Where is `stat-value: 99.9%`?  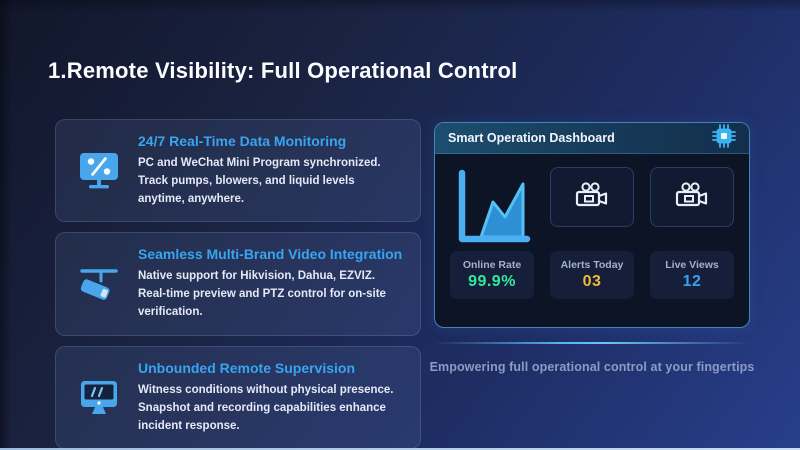
stat-value: 99.9% is located at coordinates (492, 281).